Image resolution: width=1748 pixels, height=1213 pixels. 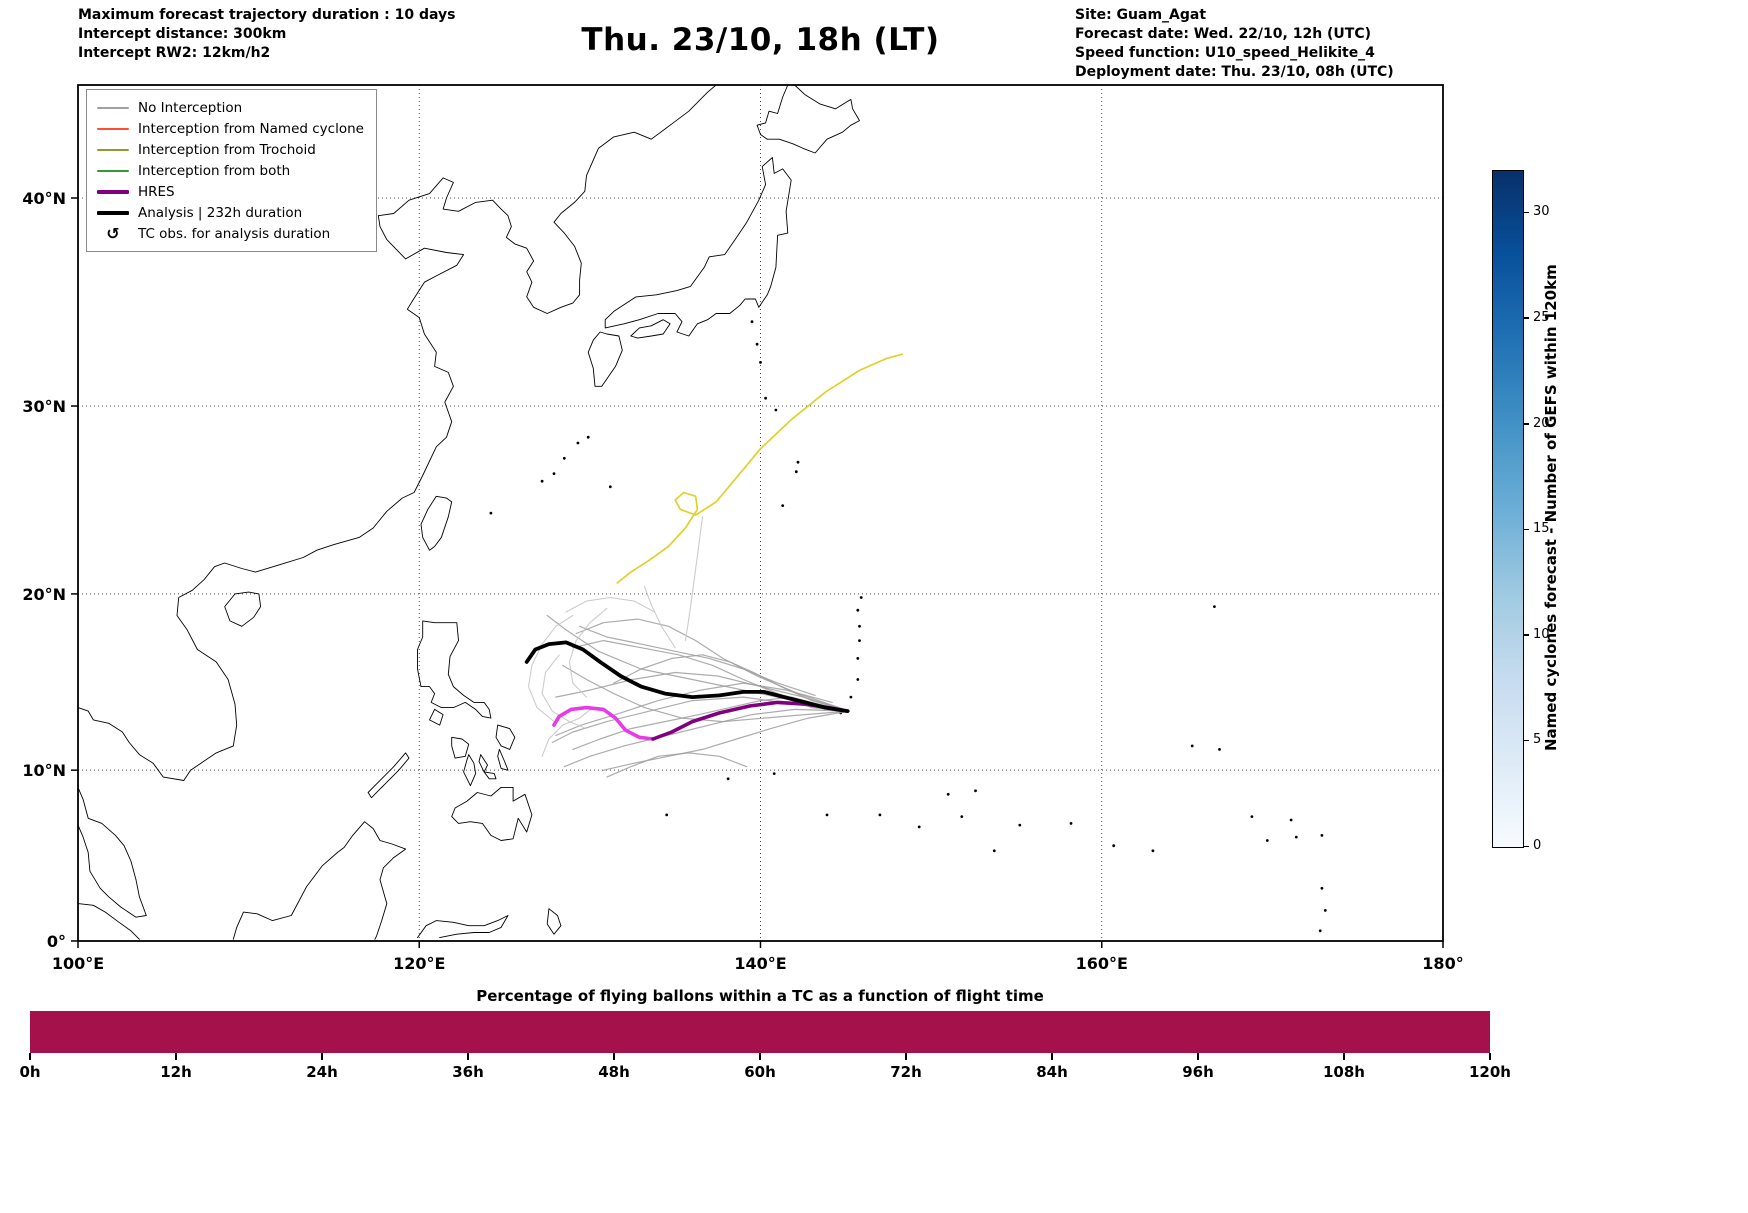 I want to click on deployment-date-text: Deployment date: Thu. 23/10, 08h (UTC), so click(x=1234, y=72).